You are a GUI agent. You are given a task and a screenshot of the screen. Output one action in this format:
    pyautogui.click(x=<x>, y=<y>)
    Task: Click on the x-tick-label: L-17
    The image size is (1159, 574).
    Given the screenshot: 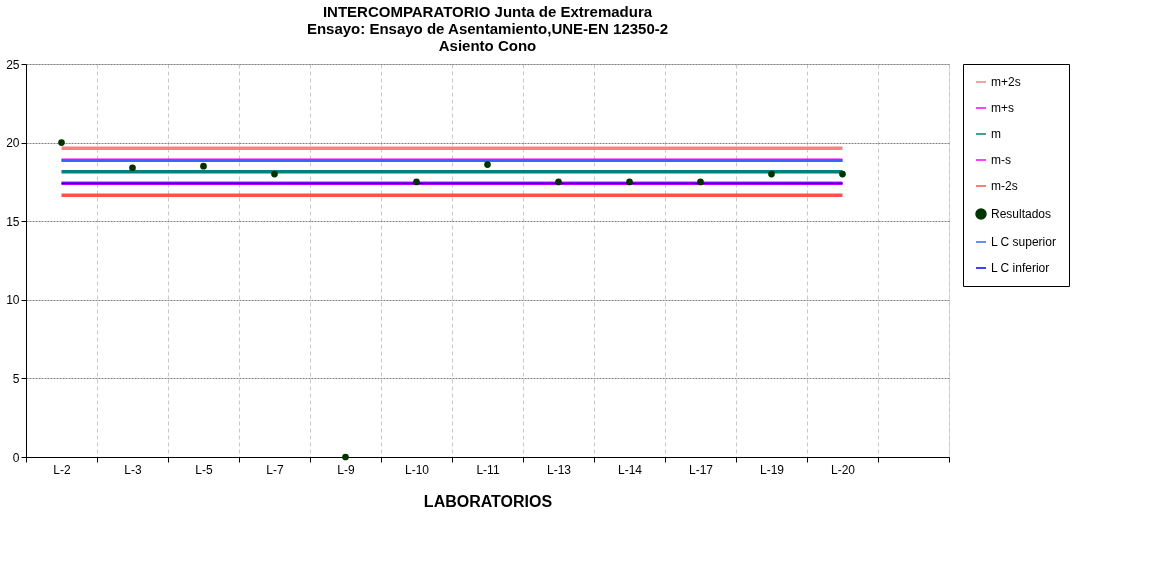 What is the action you would take?
    pyautogui.click(x=701, y=469)
    